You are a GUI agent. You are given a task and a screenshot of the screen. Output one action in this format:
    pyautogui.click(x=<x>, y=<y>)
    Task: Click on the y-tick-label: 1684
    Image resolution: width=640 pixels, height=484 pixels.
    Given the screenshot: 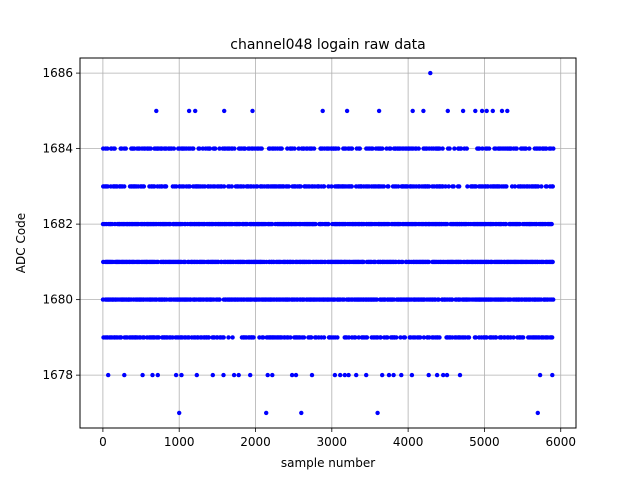 What is the action you would take?
    pyautogui.click(x=57, y=149)
    